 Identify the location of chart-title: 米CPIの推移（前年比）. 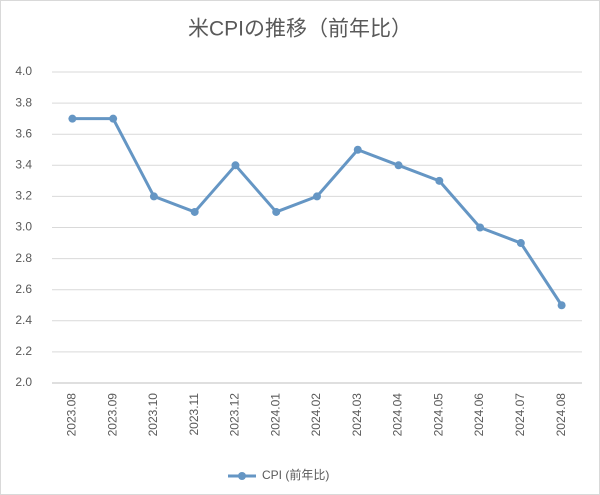
(300, 29).